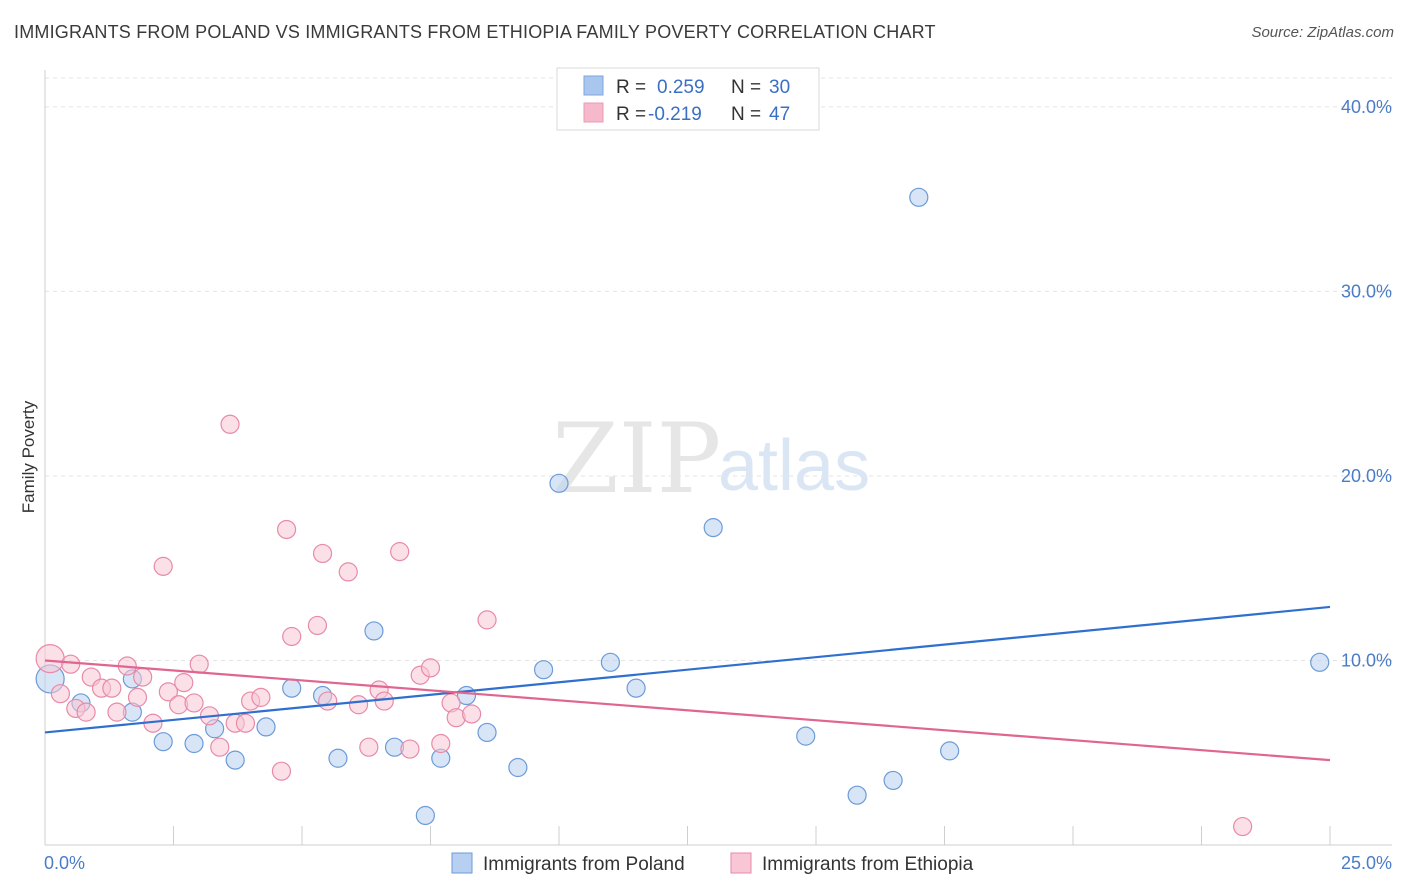  Describe the element at coordinates (741, 863) in the screenshot. I see `legend-swatch-ethiopia` at that location.